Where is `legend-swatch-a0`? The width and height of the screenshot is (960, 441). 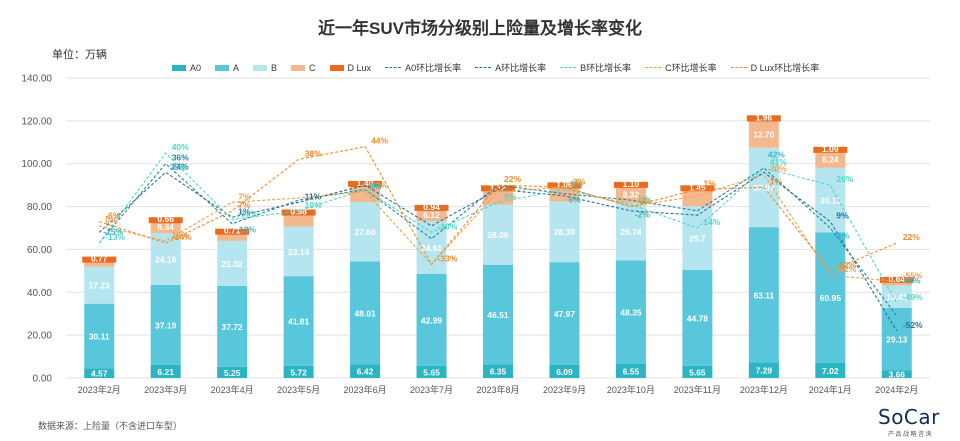
legend-swatch-a0 is located at coordinates (179, 67).